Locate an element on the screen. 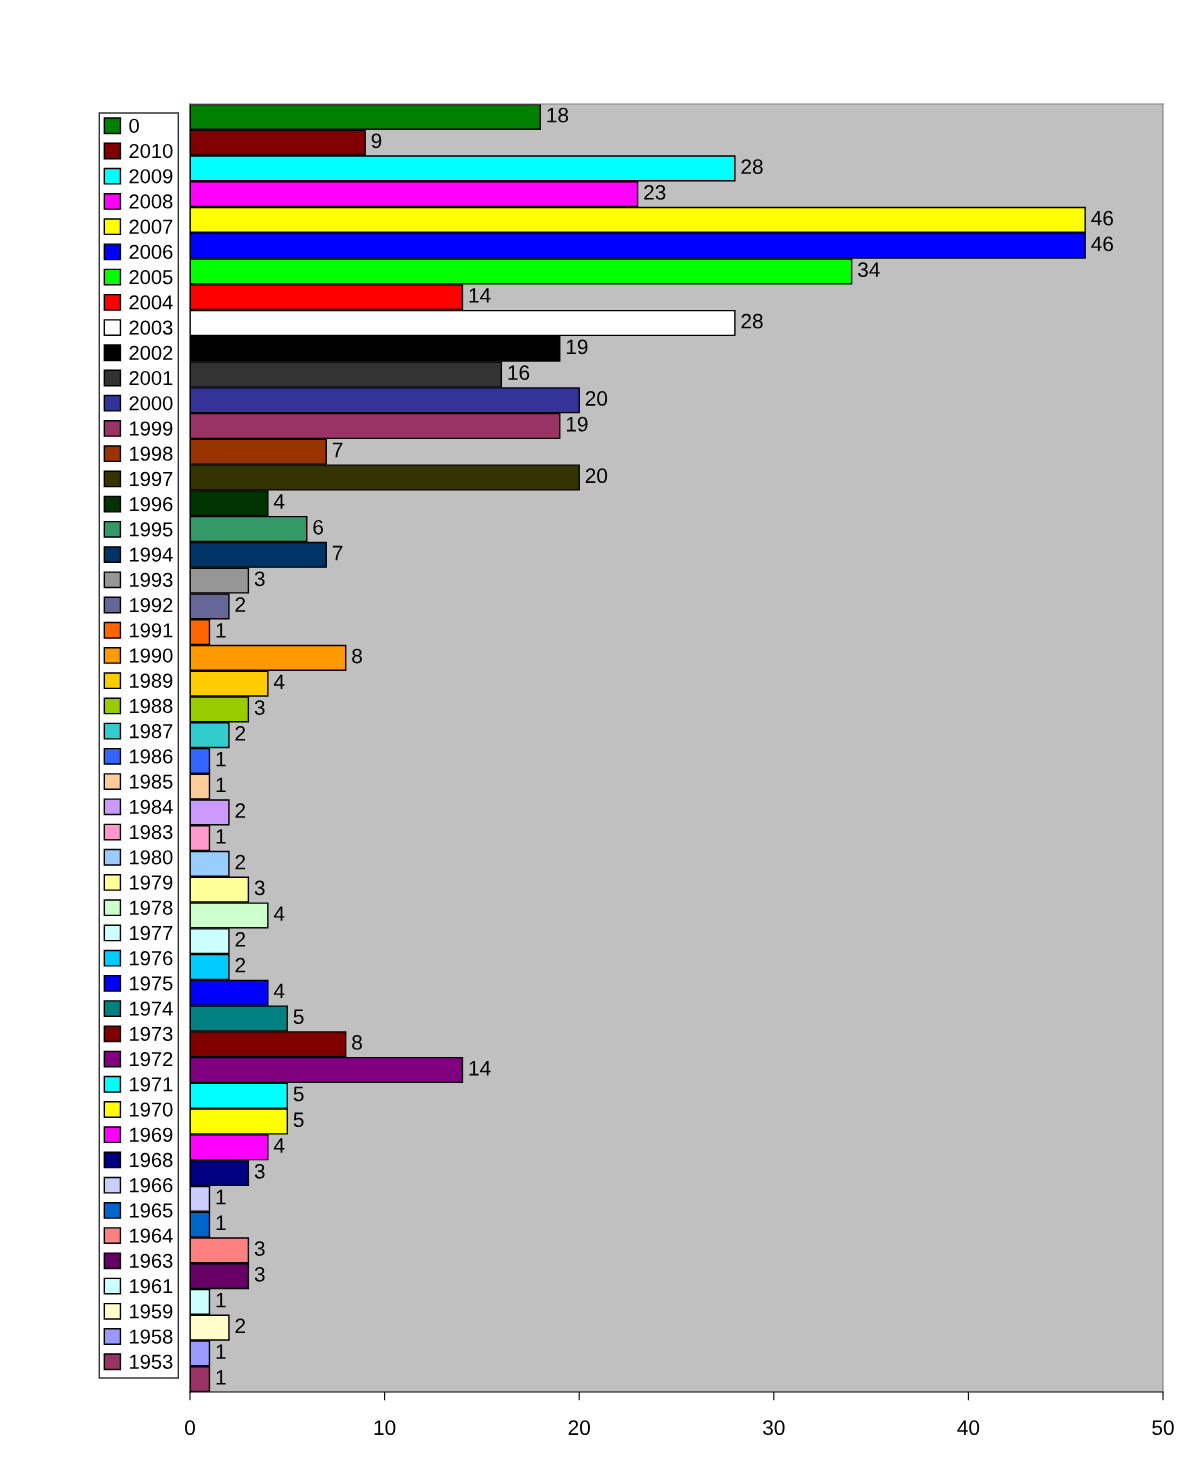 Image resolution: width=1197 pixels, height=1461 pixels. legend-label: 2002 is located at coordinates (151, 352).